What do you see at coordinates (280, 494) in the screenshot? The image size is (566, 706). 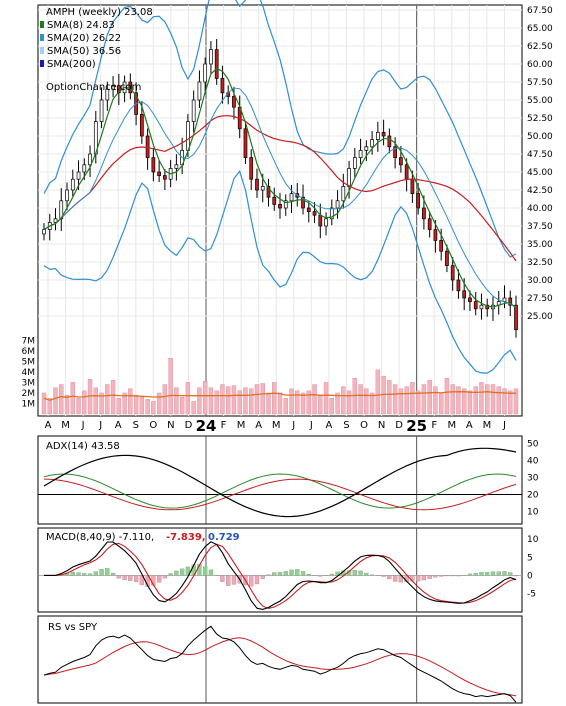 I see `adx-minus-di` at bounding box center [280, 494].